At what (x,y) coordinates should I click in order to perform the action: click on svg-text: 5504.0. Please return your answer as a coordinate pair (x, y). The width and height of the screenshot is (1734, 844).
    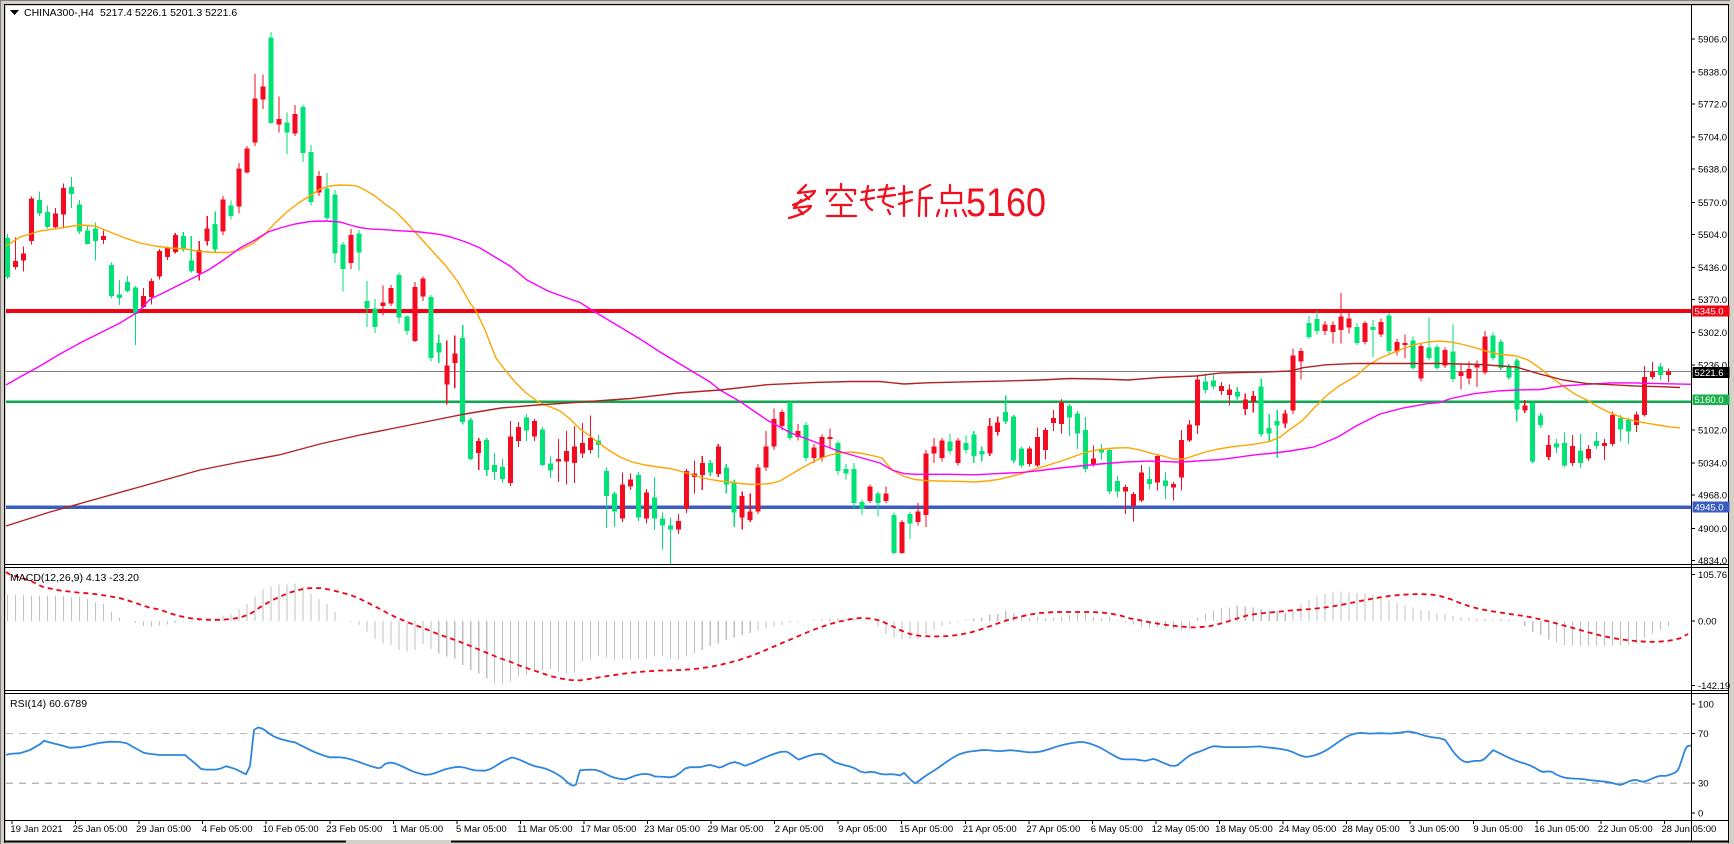
    Looking at the image, I should click on (1712, 235).